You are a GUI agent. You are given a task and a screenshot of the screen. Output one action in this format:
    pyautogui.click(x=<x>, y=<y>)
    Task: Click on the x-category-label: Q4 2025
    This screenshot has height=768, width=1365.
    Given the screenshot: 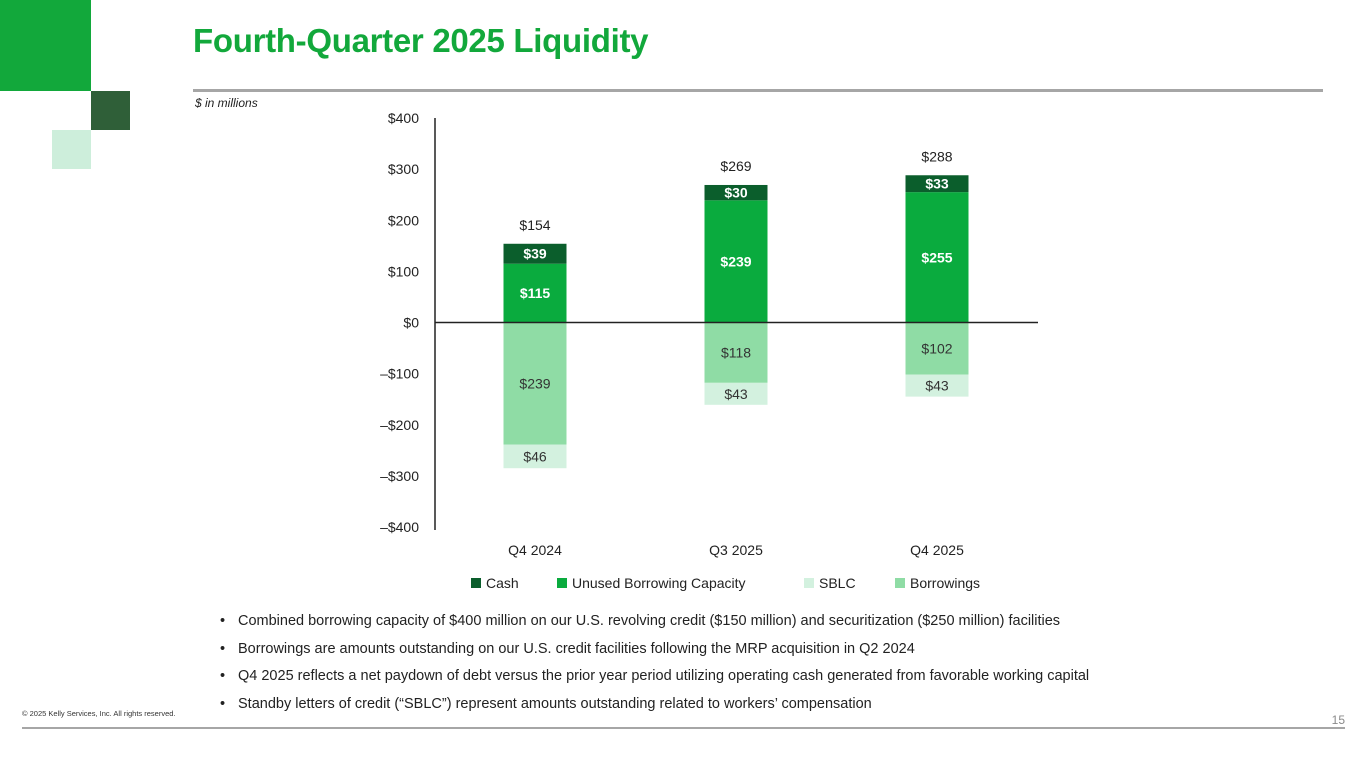 What is the action you would take?
    pyautogui.click(x=937, y=550)
    